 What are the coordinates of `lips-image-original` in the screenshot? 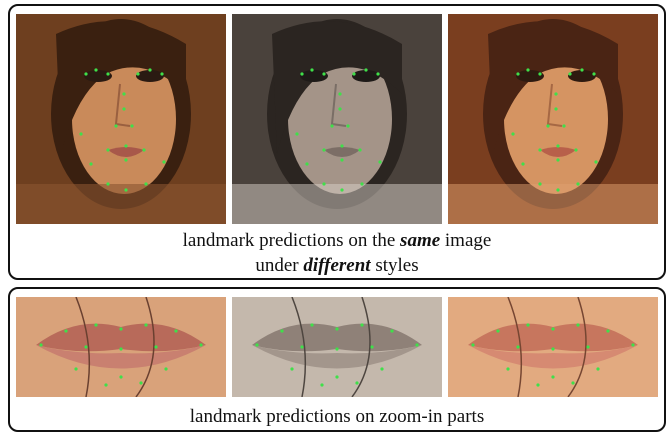 It's located at (121, 347).